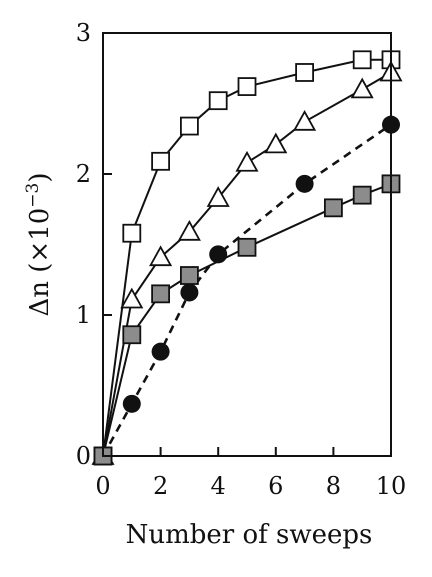  What do you see at coordinates (83, 174) in the screenshot?
I see `y-tick-label: 2` at bounding box center [83, 174].